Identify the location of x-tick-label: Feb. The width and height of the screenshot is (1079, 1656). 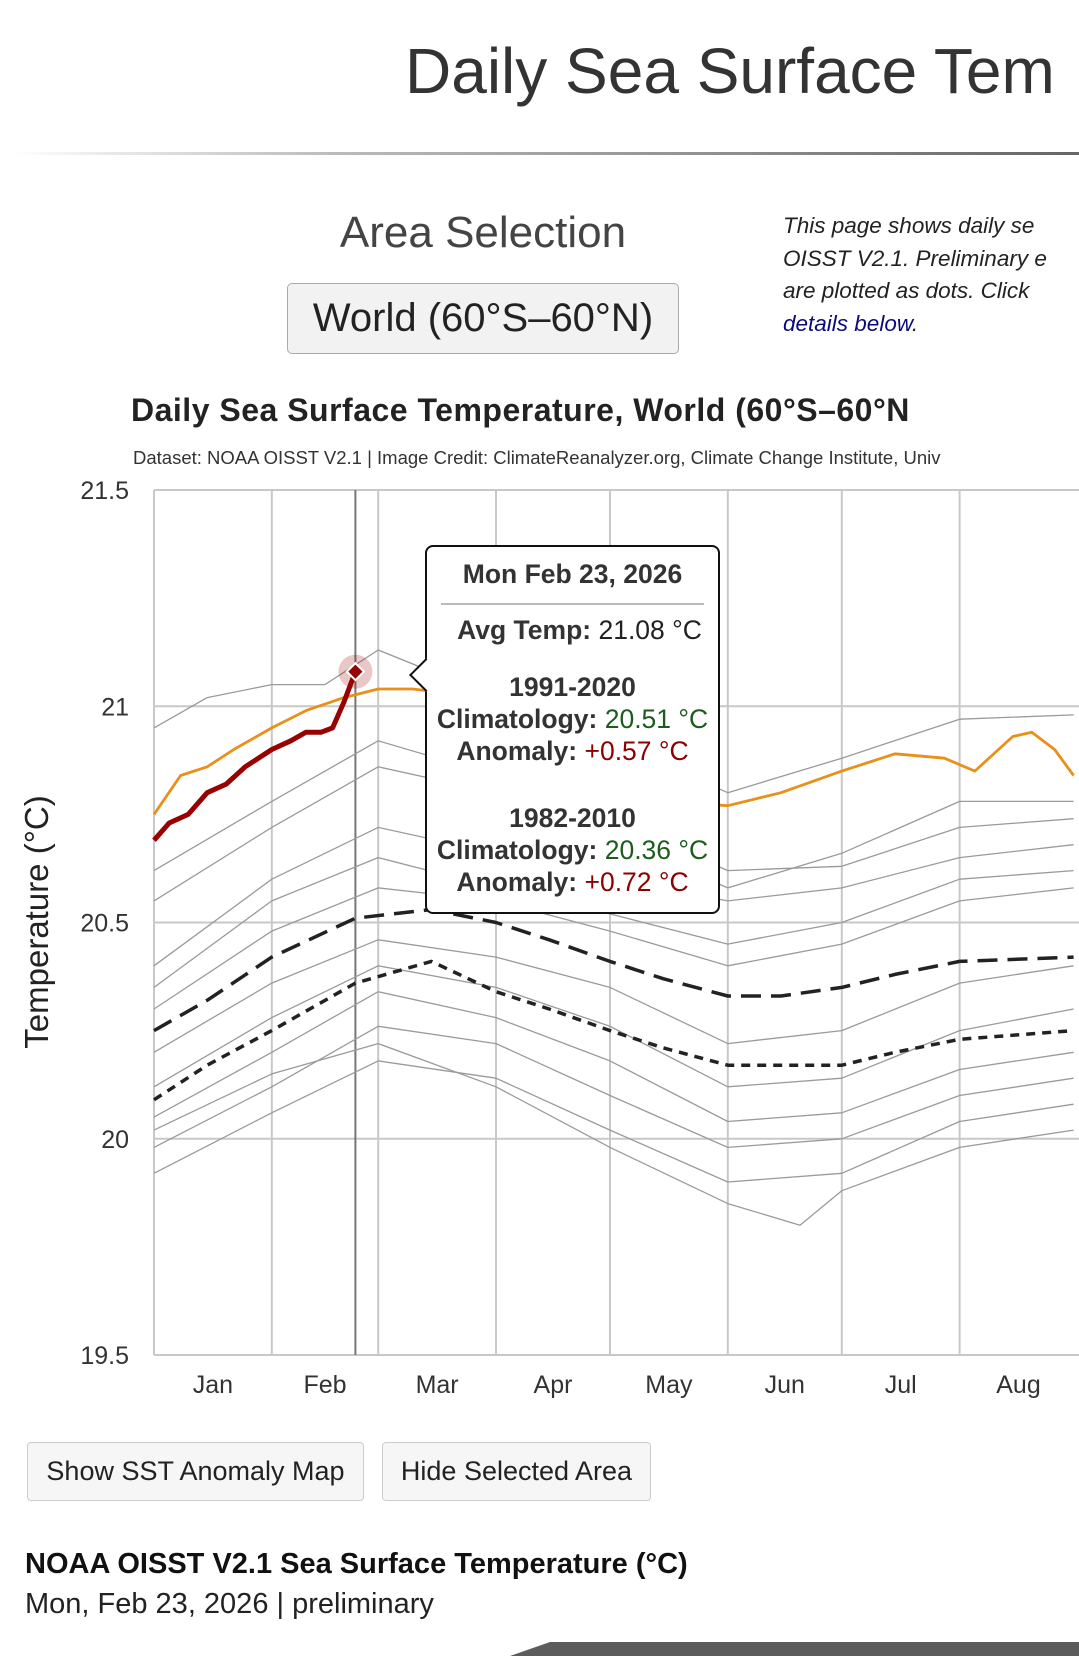
(324, 1385).